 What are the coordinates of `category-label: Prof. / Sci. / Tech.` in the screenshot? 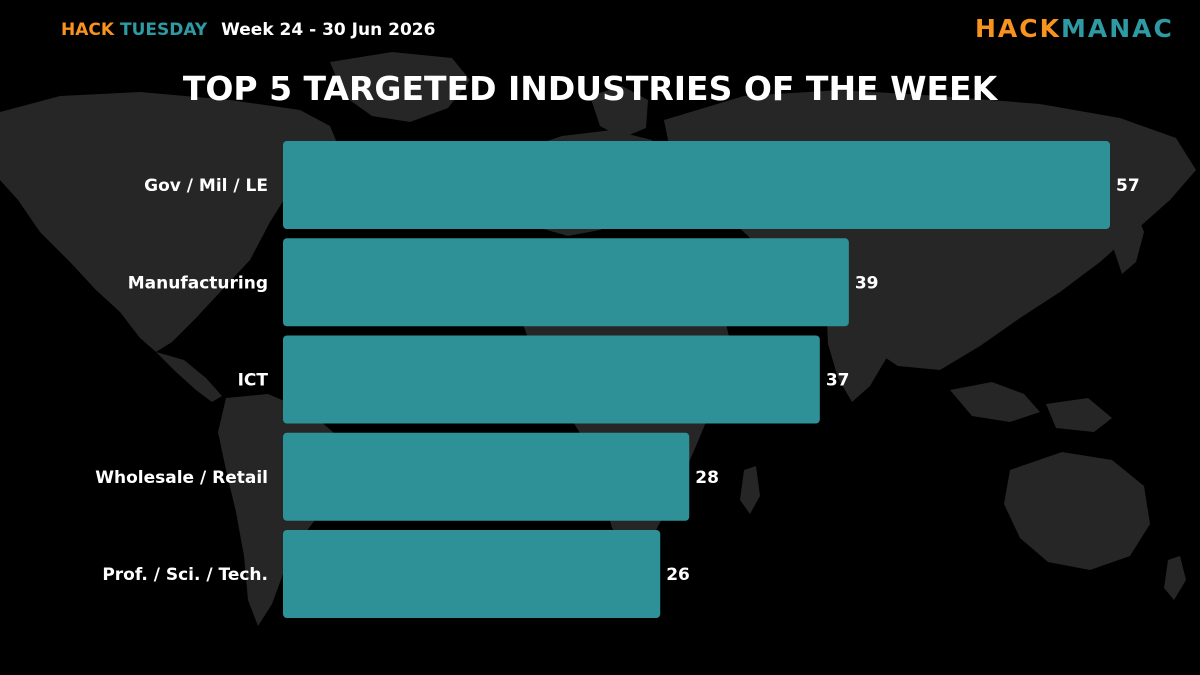 It's located at (185, 575).